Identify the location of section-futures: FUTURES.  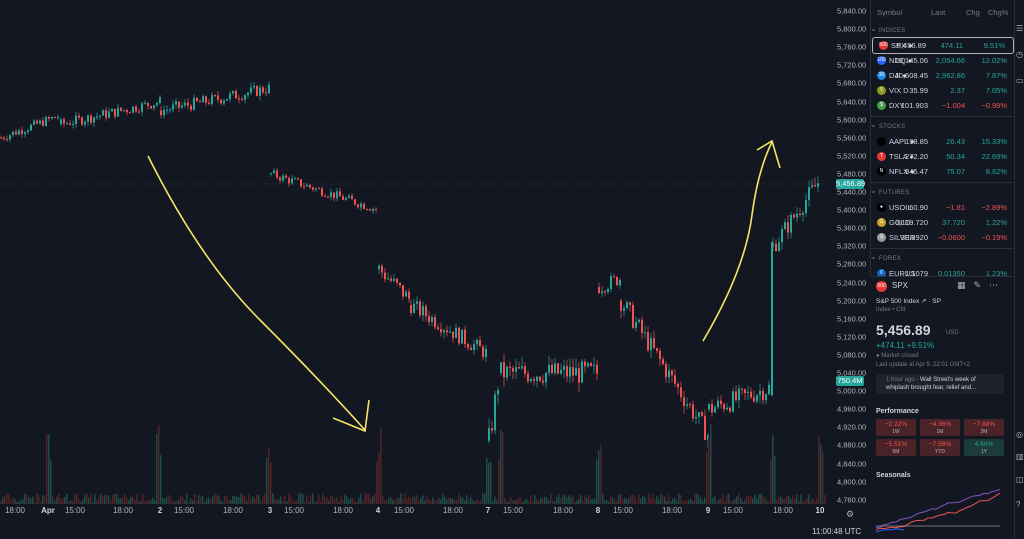
(942, 192).